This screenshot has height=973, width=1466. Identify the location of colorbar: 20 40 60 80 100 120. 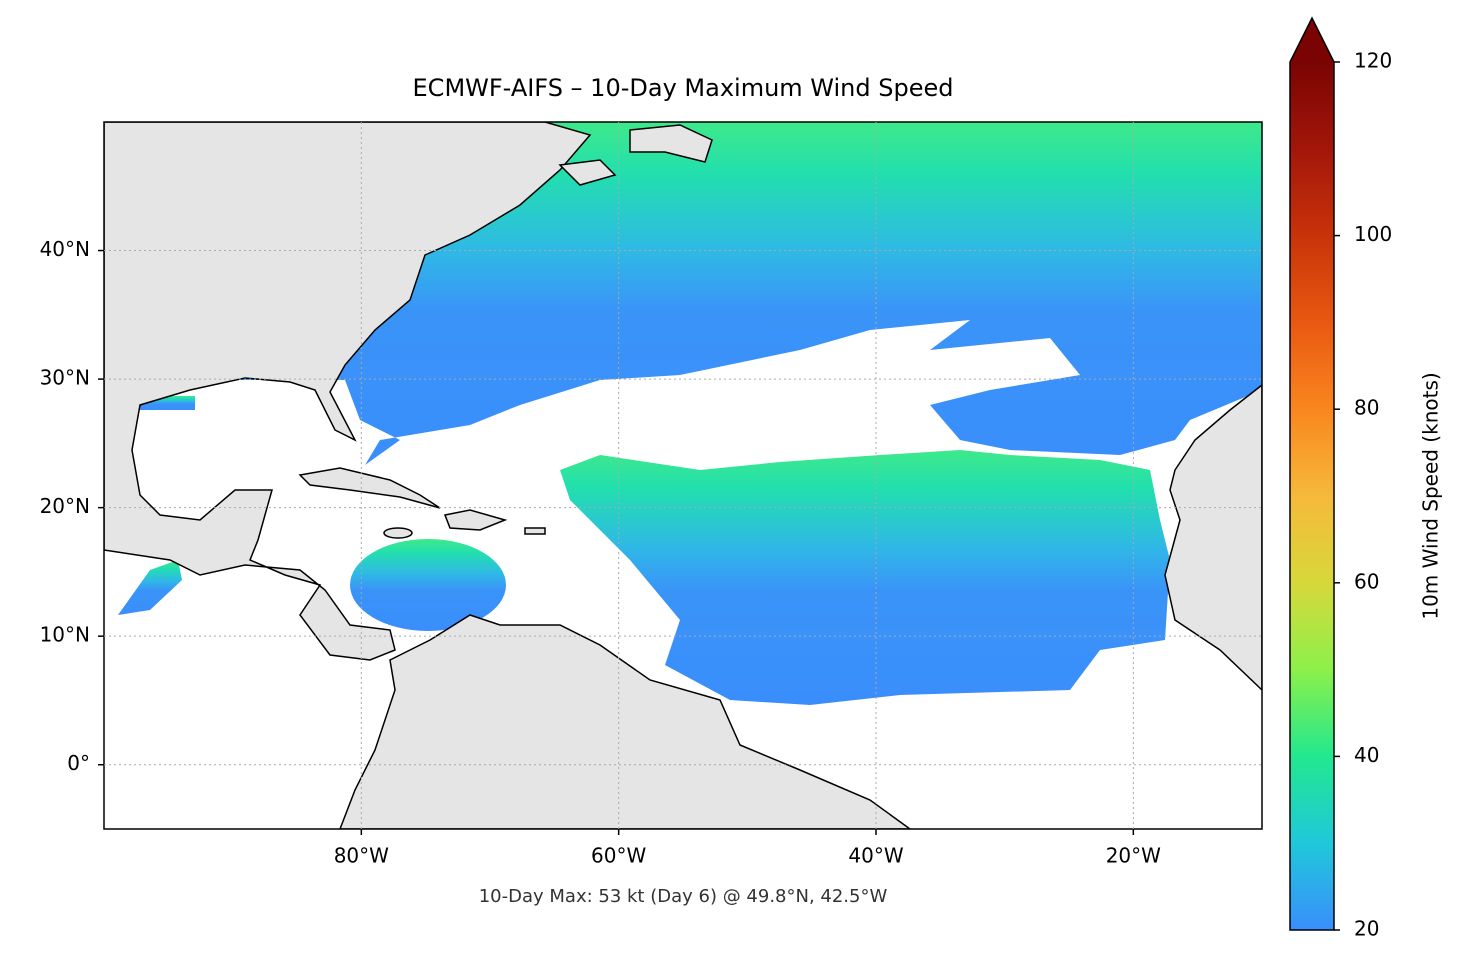
(1340, 478).